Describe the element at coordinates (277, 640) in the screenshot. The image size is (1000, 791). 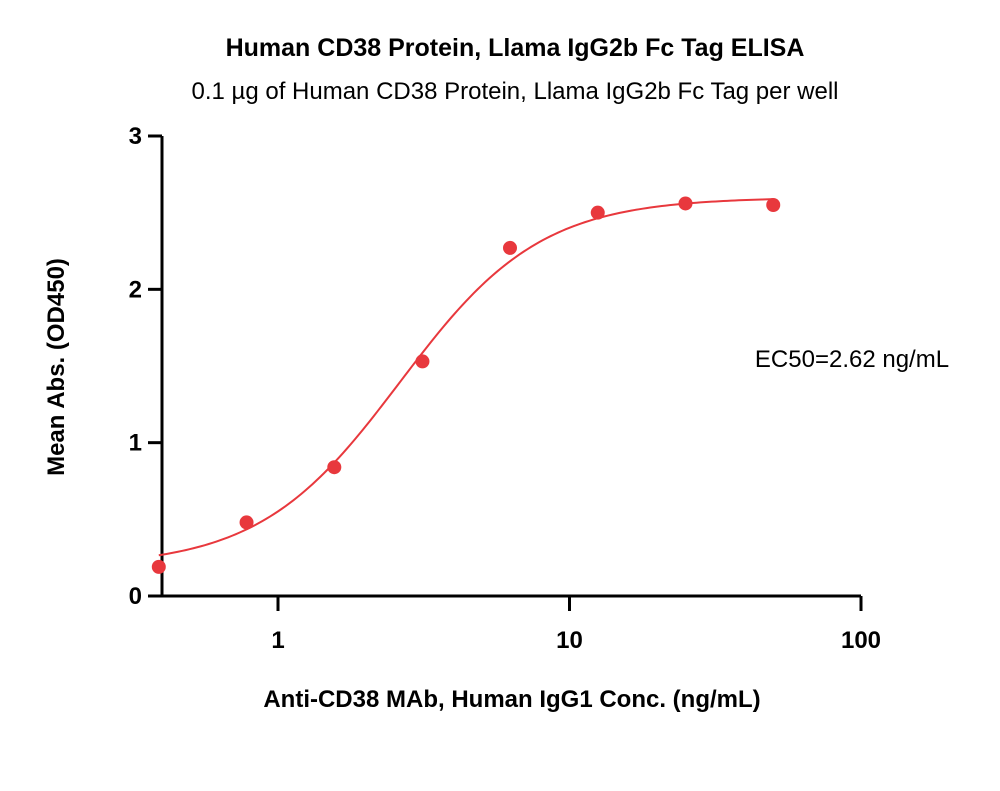
I see `x-tick-label: 1` at that location.